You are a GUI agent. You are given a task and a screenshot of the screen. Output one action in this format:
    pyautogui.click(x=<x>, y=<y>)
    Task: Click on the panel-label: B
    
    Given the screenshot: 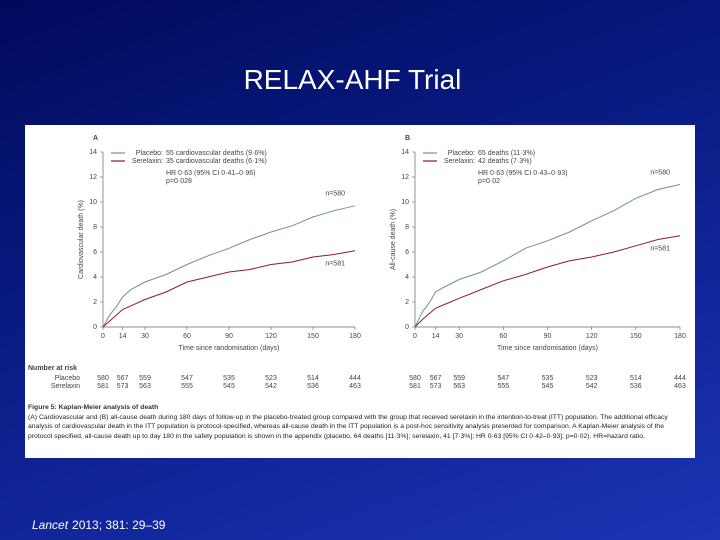 What is the action you would take?
    pyautogui.click(x=407, y=138)
    